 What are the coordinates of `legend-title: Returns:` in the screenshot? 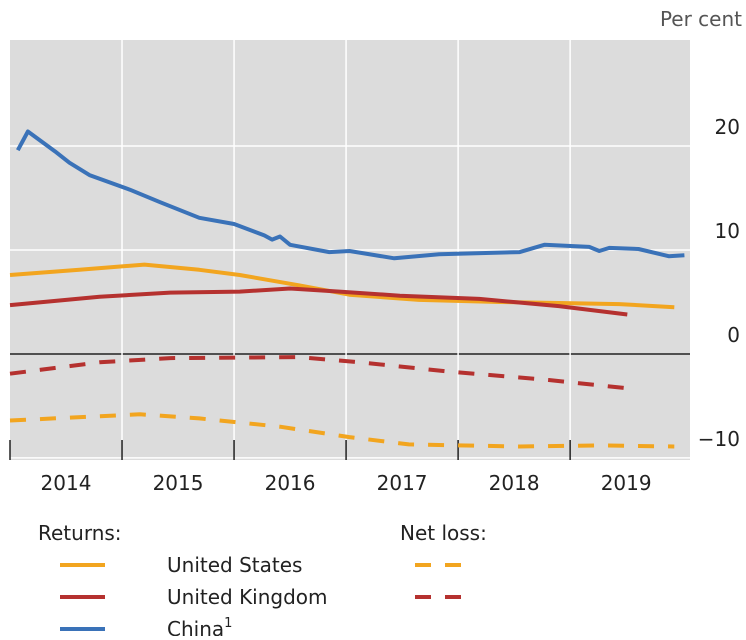 It's located at (80, 533).